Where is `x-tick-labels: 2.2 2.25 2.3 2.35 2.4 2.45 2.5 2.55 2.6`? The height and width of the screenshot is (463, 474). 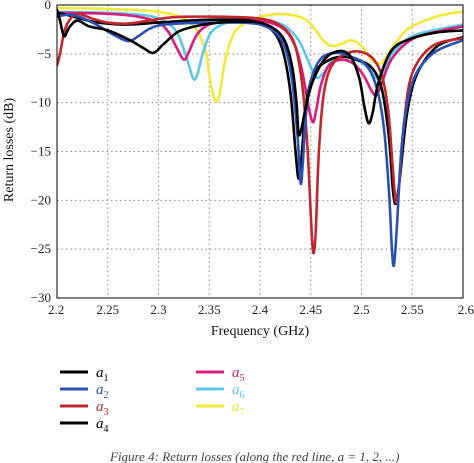
x-tick-labels: 2.2 2.25 2.3 2.35 2.4 2.45 2.5 2.55 2.6 is located at coordinates (261, 309).